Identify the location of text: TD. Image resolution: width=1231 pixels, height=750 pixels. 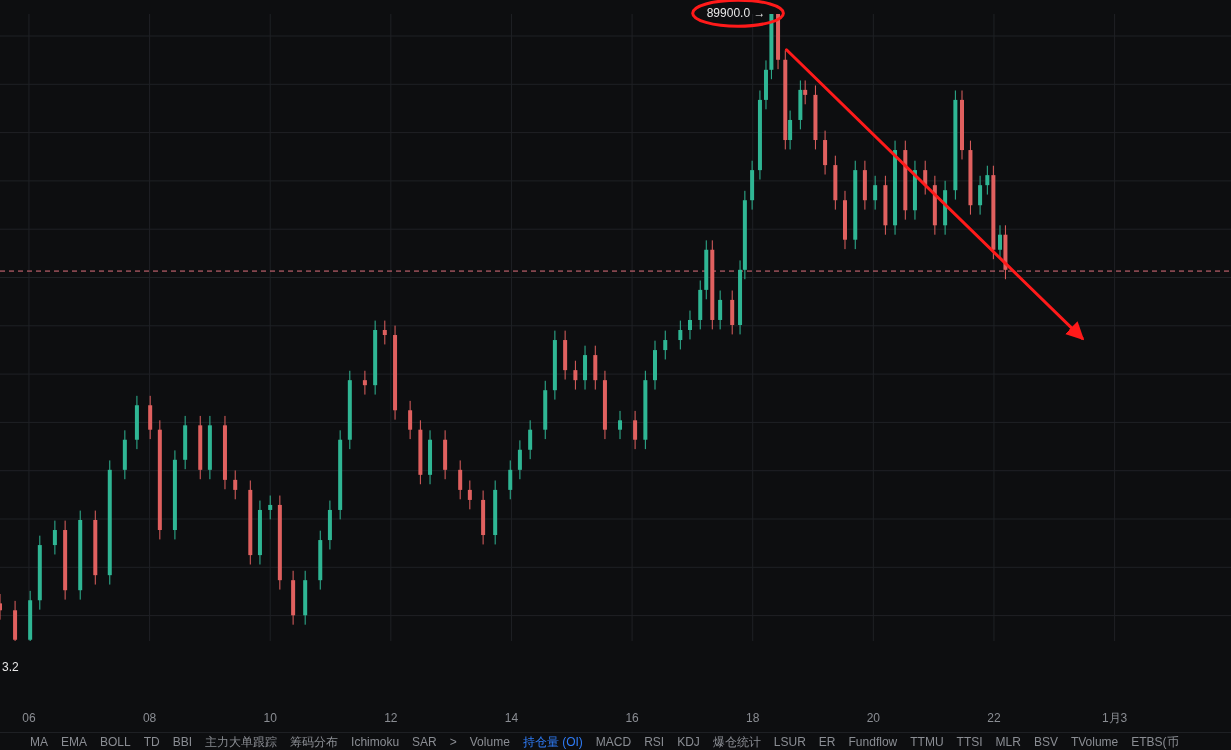
(151, 742).